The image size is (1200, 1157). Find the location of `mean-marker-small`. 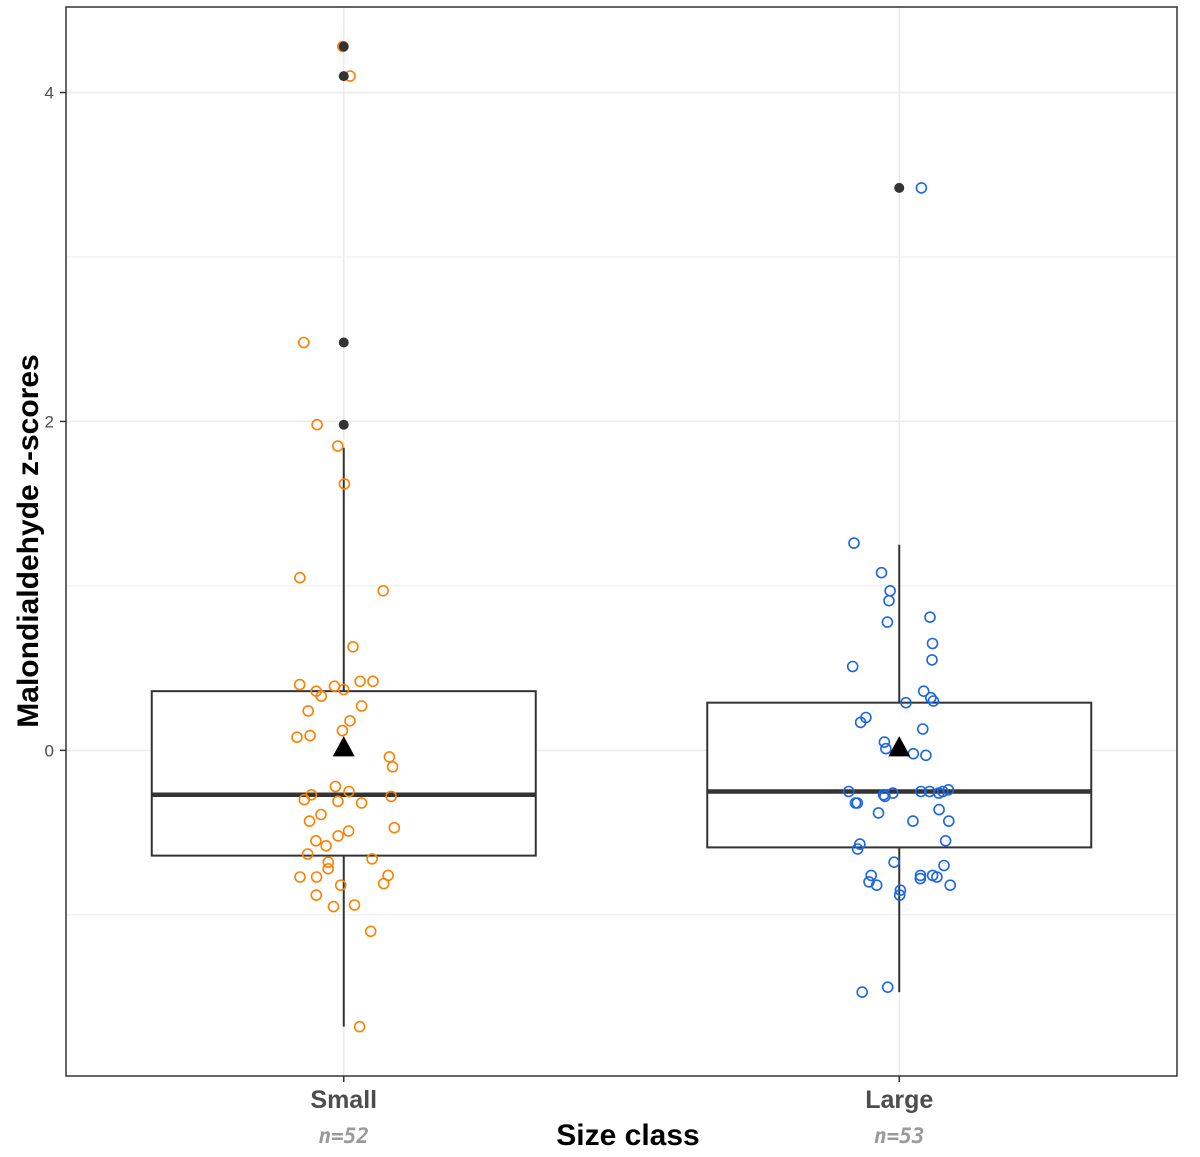

mean-marker-small is located at coordinates (343, 746).